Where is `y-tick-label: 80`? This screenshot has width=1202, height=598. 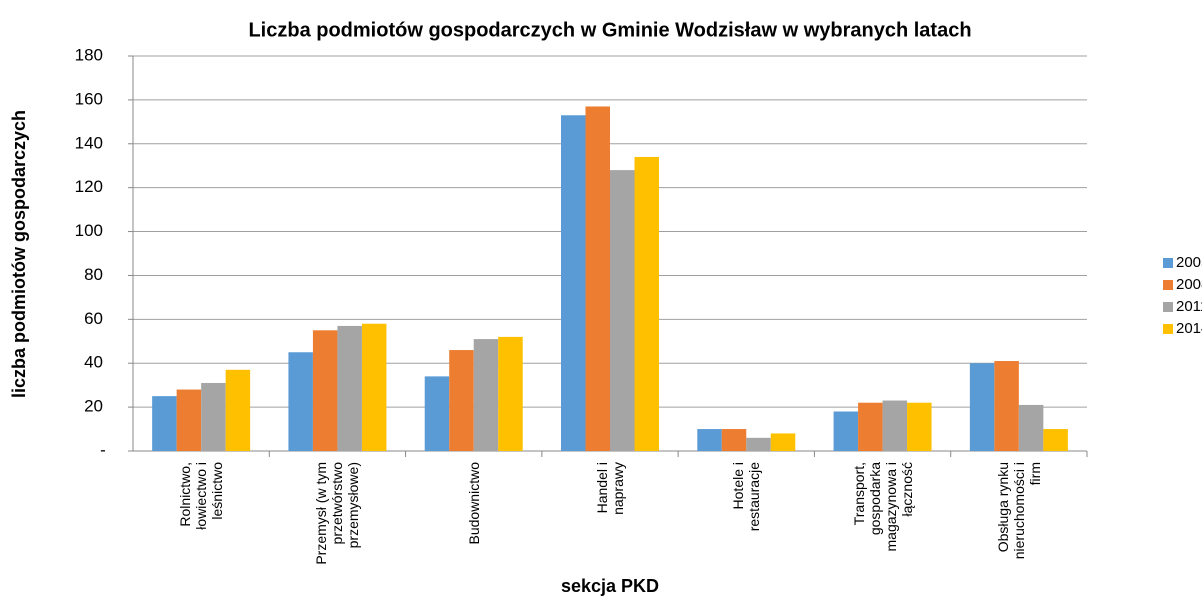
y-tick-label: 80 is located at coordinates (93, 274).